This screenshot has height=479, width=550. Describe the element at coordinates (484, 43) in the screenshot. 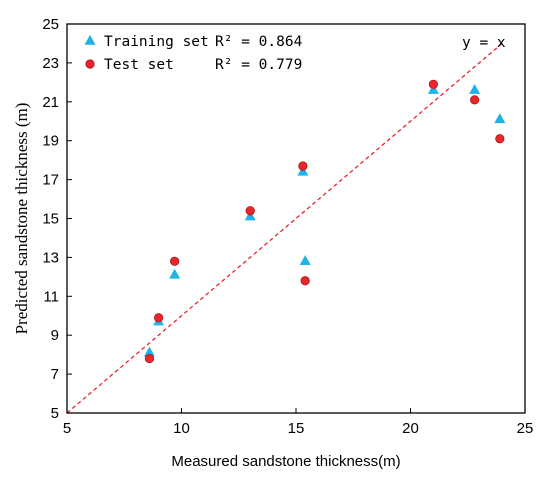

I see `reference-line-label: y = x` at that location.